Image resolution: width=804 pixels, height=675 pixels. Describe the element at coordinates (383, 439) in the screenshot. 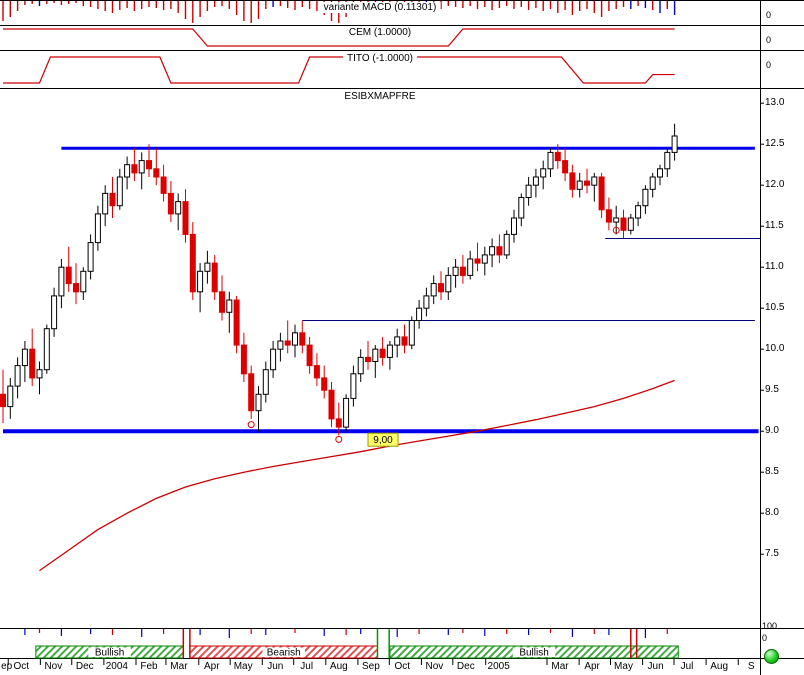

I see `price-flag: 9,00` at that location.